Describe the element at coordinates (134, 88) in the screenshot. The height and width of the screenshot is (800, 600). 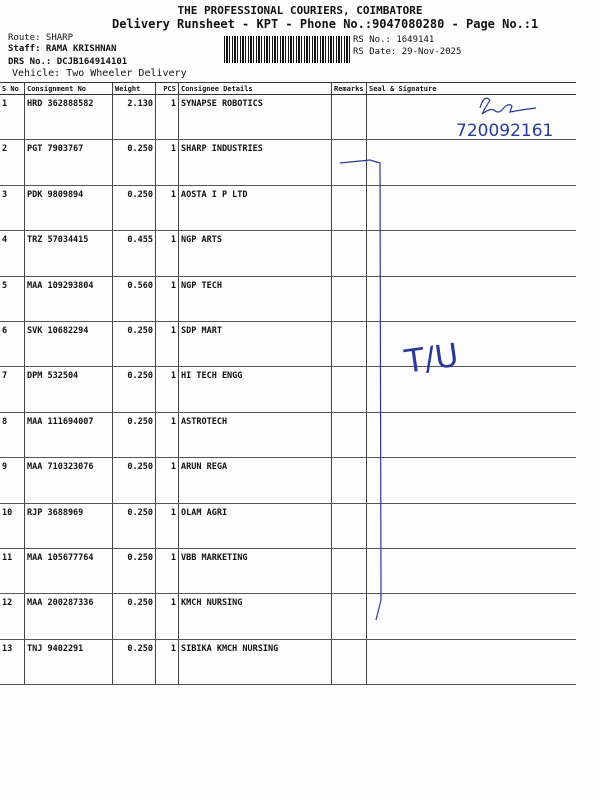
I see `column-header: Weight` at that location.